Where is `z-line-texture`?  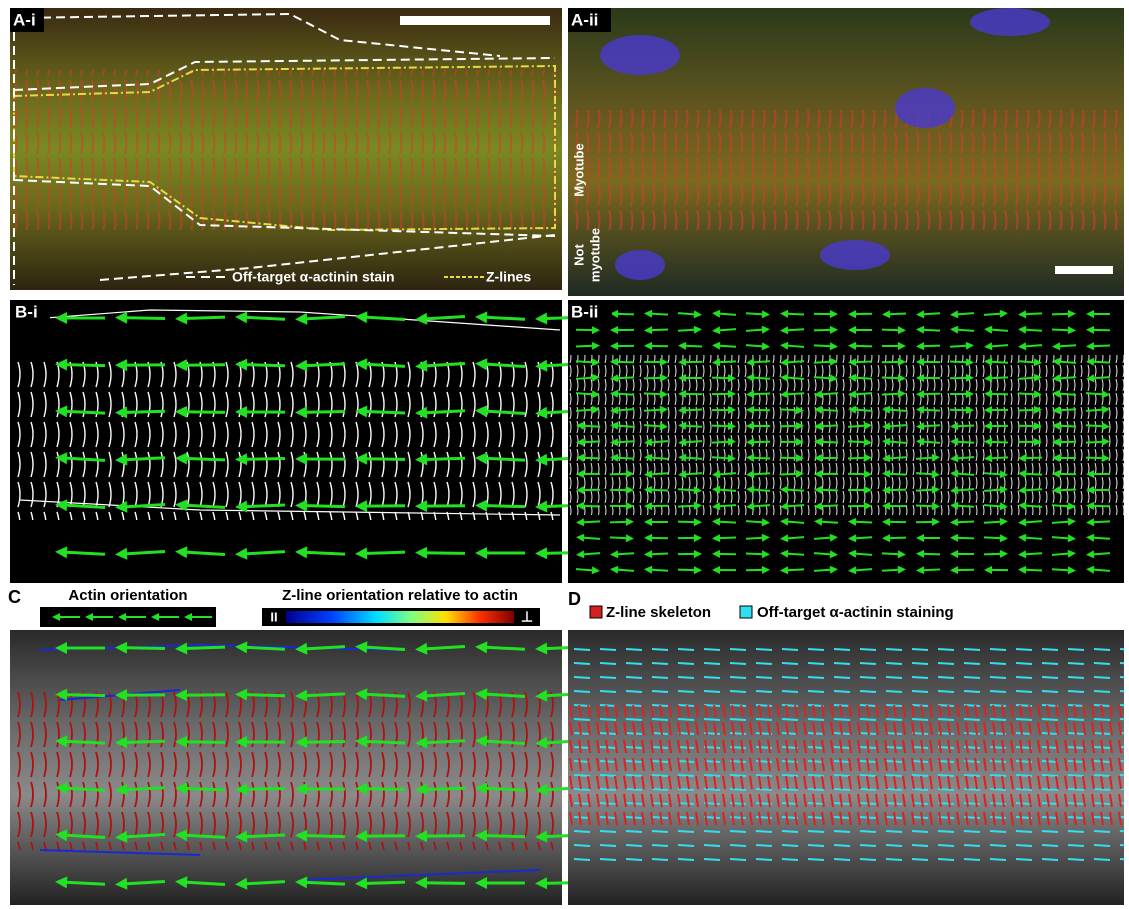
z-line-texture is located at coordinates (286, 150).